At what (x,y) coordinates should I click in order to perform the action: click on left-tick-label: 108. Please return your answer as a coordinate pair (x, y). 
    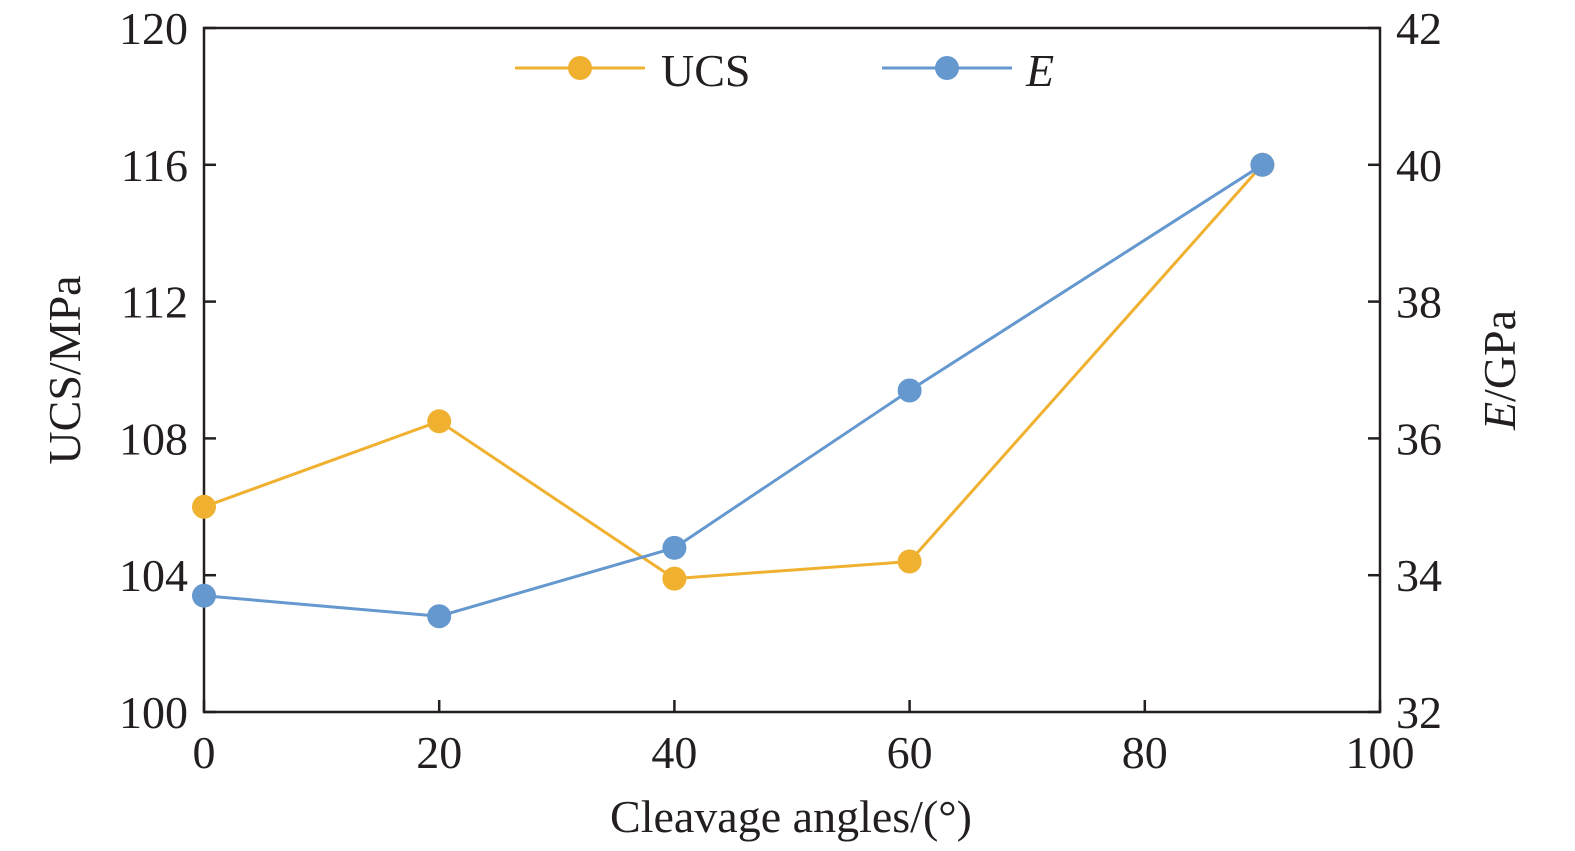
    Looking at the image, I should click on (153, 438).